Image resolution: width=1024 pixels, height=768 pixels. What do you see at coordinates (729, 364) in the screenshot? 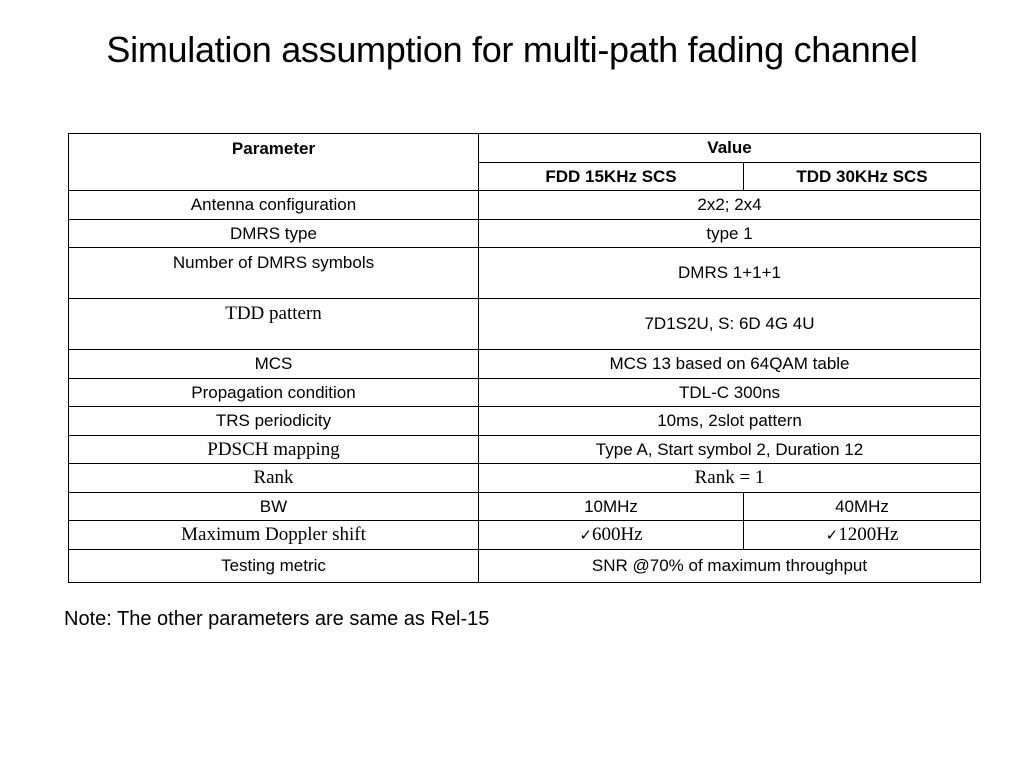
I see `value-cell: MCS 13 based on 64QAM table` at bounding box center [729, 364].